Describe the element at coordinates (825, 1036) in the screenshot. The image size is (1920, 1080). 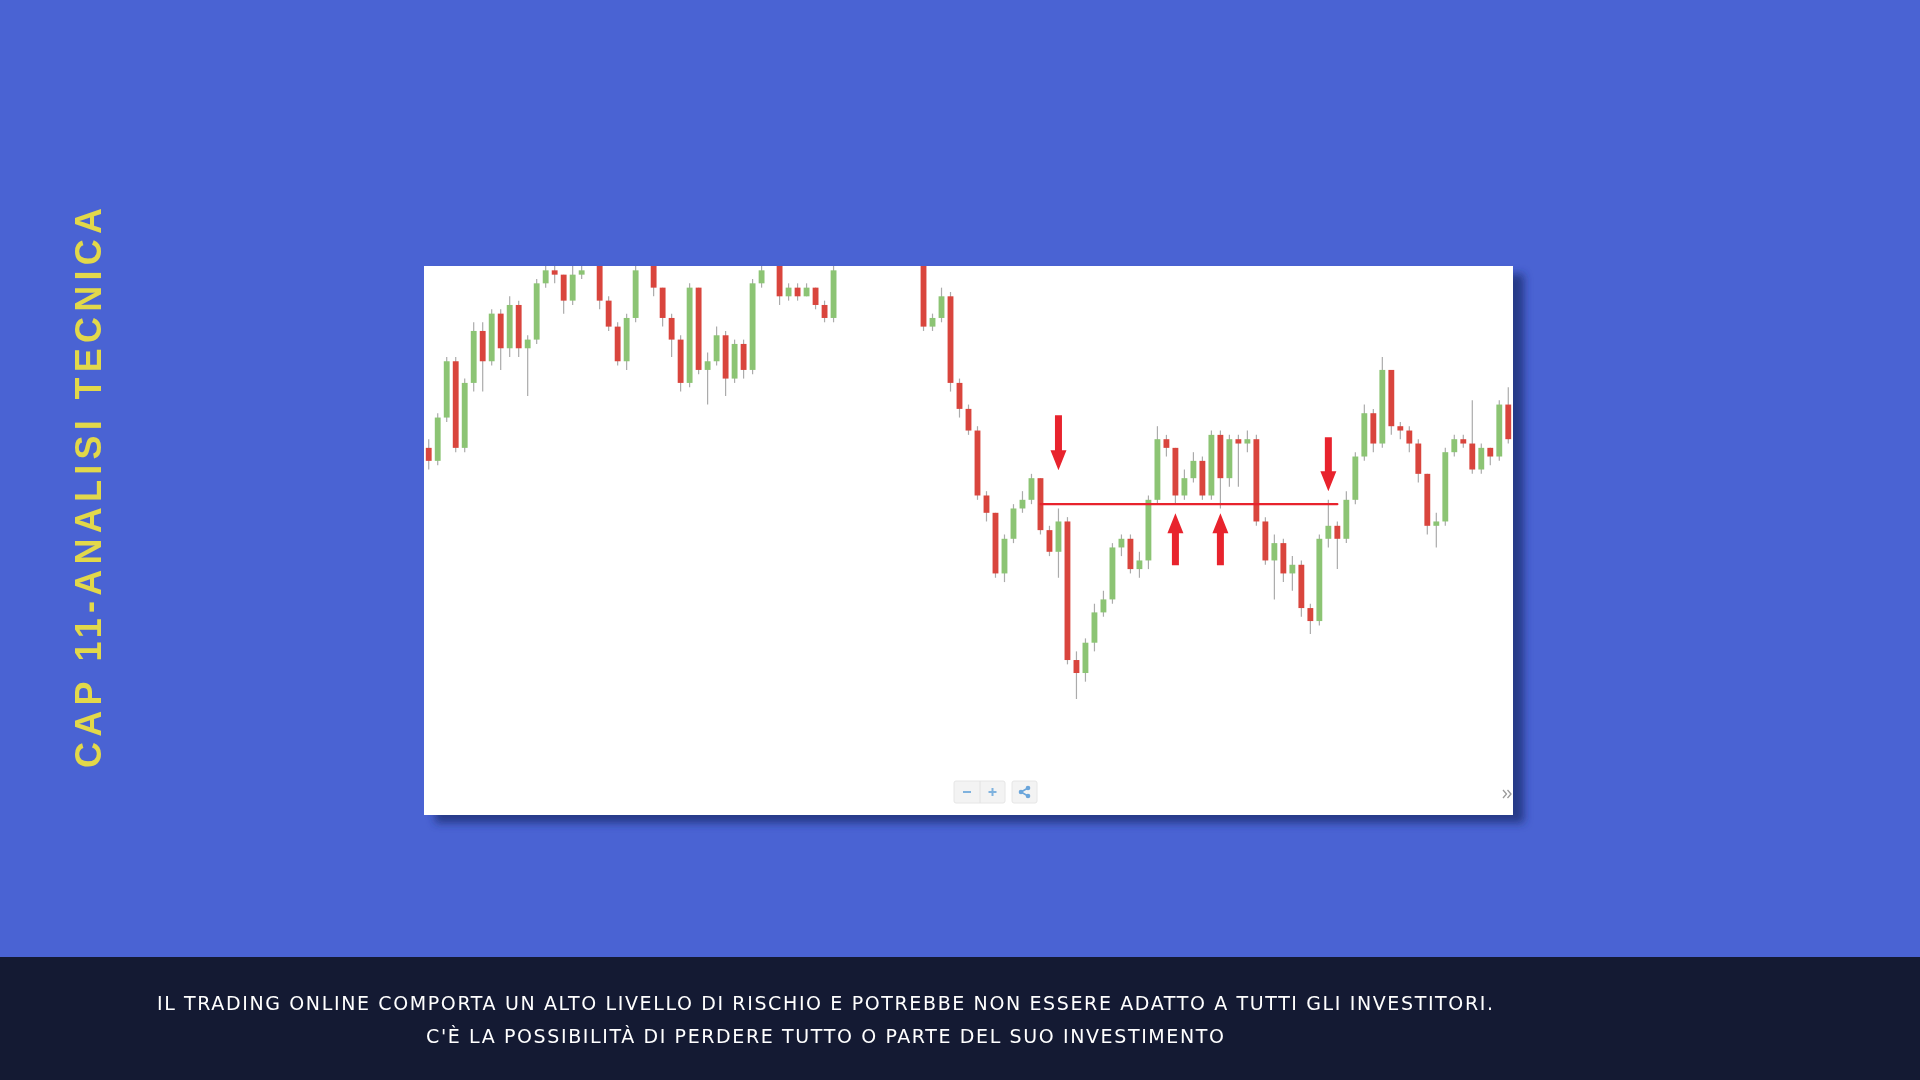
I see `text: C'È LA POSSIBILITÀ DI PERDERE TUTTO O PARTE DEL SUO INVESTIMENTO` at that location.